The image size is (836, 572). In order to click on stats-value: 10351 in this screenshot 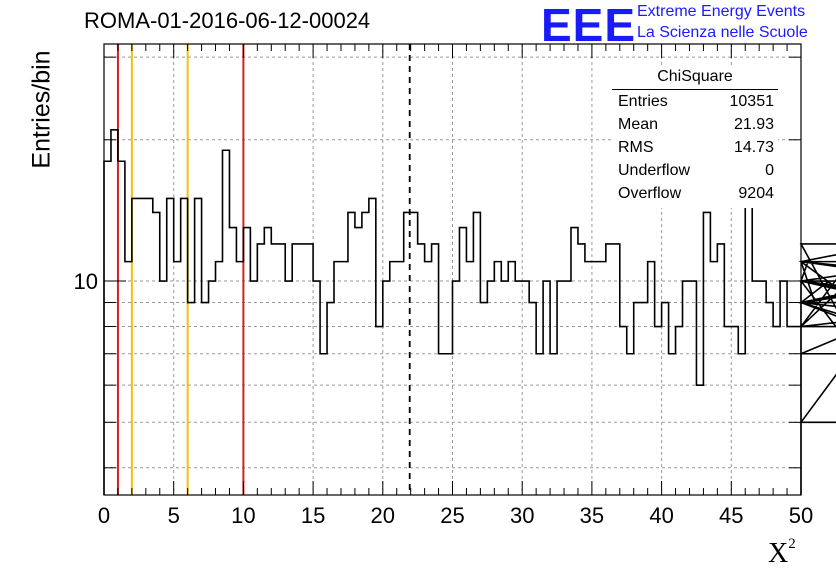, I will do `click(752, 101)`.